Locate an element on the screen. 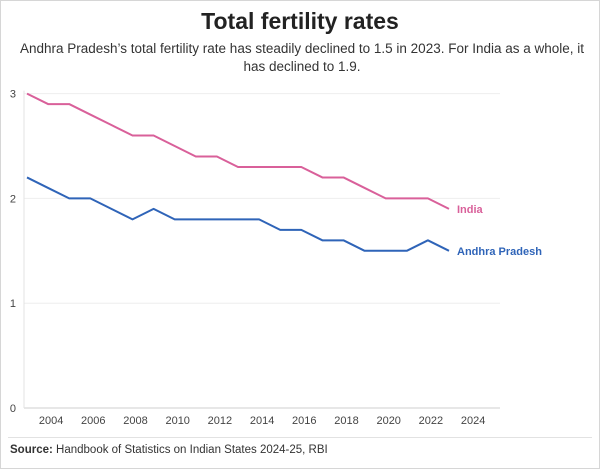 This screenshot has height=469, width=600. x-tick-label: 2006 is located at coordinates (93, 421).